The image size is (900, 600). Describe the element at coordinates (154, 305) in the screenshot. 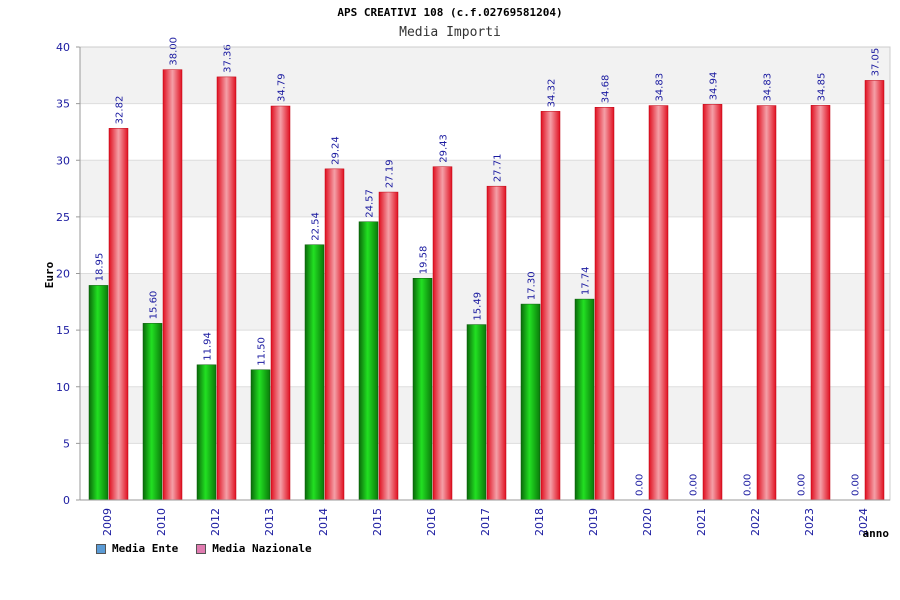

I see `data-label: 15.60` at that location.